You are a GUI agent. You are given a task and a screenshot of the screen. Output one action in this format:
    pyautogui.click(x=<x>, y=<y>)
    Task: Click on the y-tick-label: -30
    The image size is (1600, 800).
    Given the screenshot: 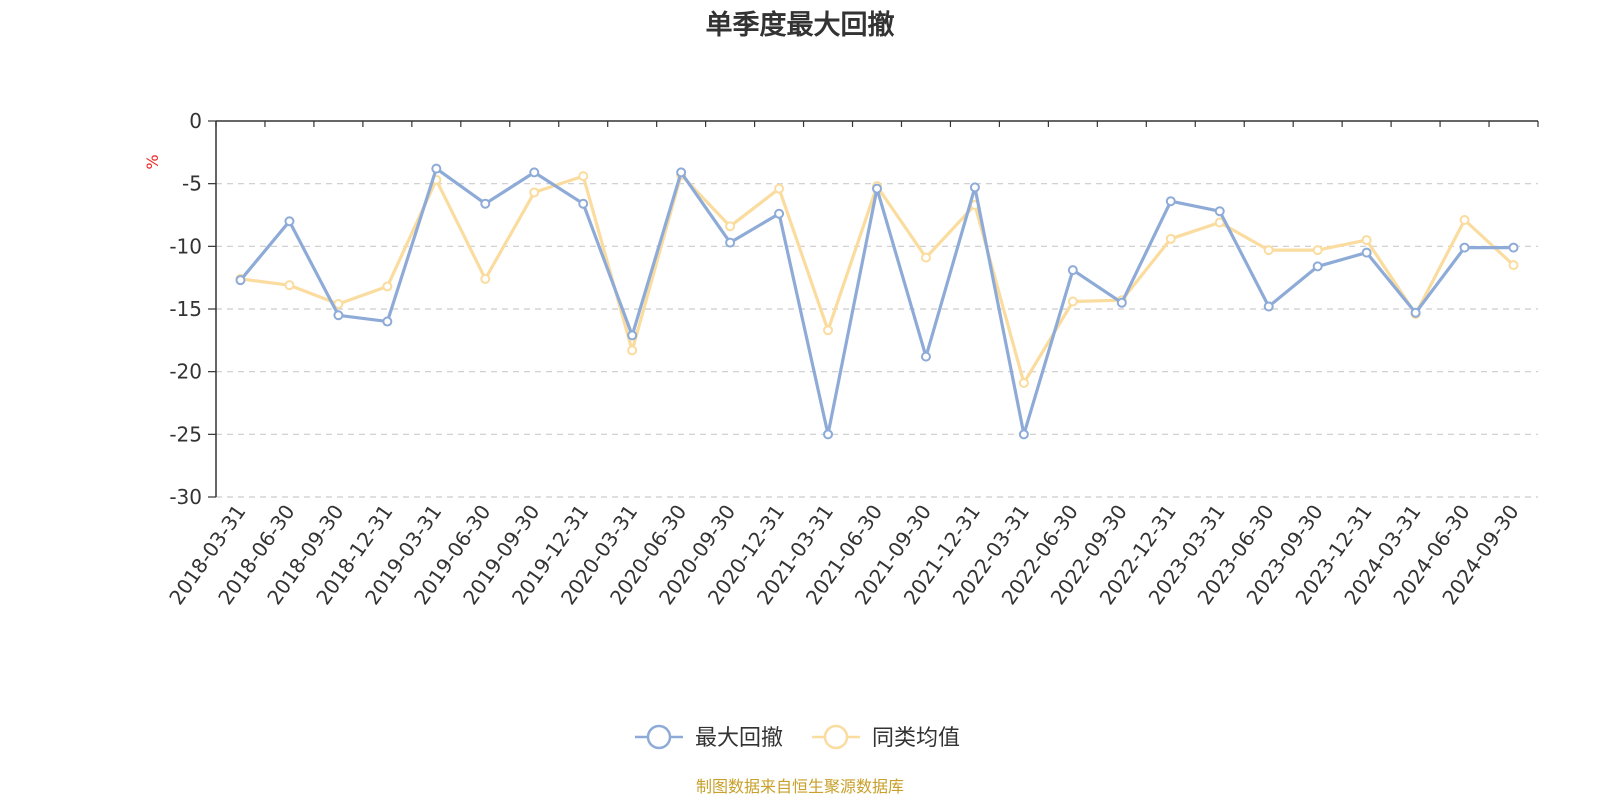 What is the action you would take?
    pyautogui.click(x=185, y=497)
    